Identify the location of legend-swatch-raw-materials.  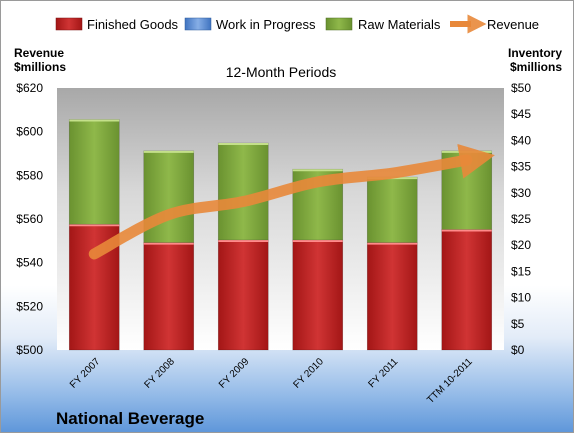
(339, 24).